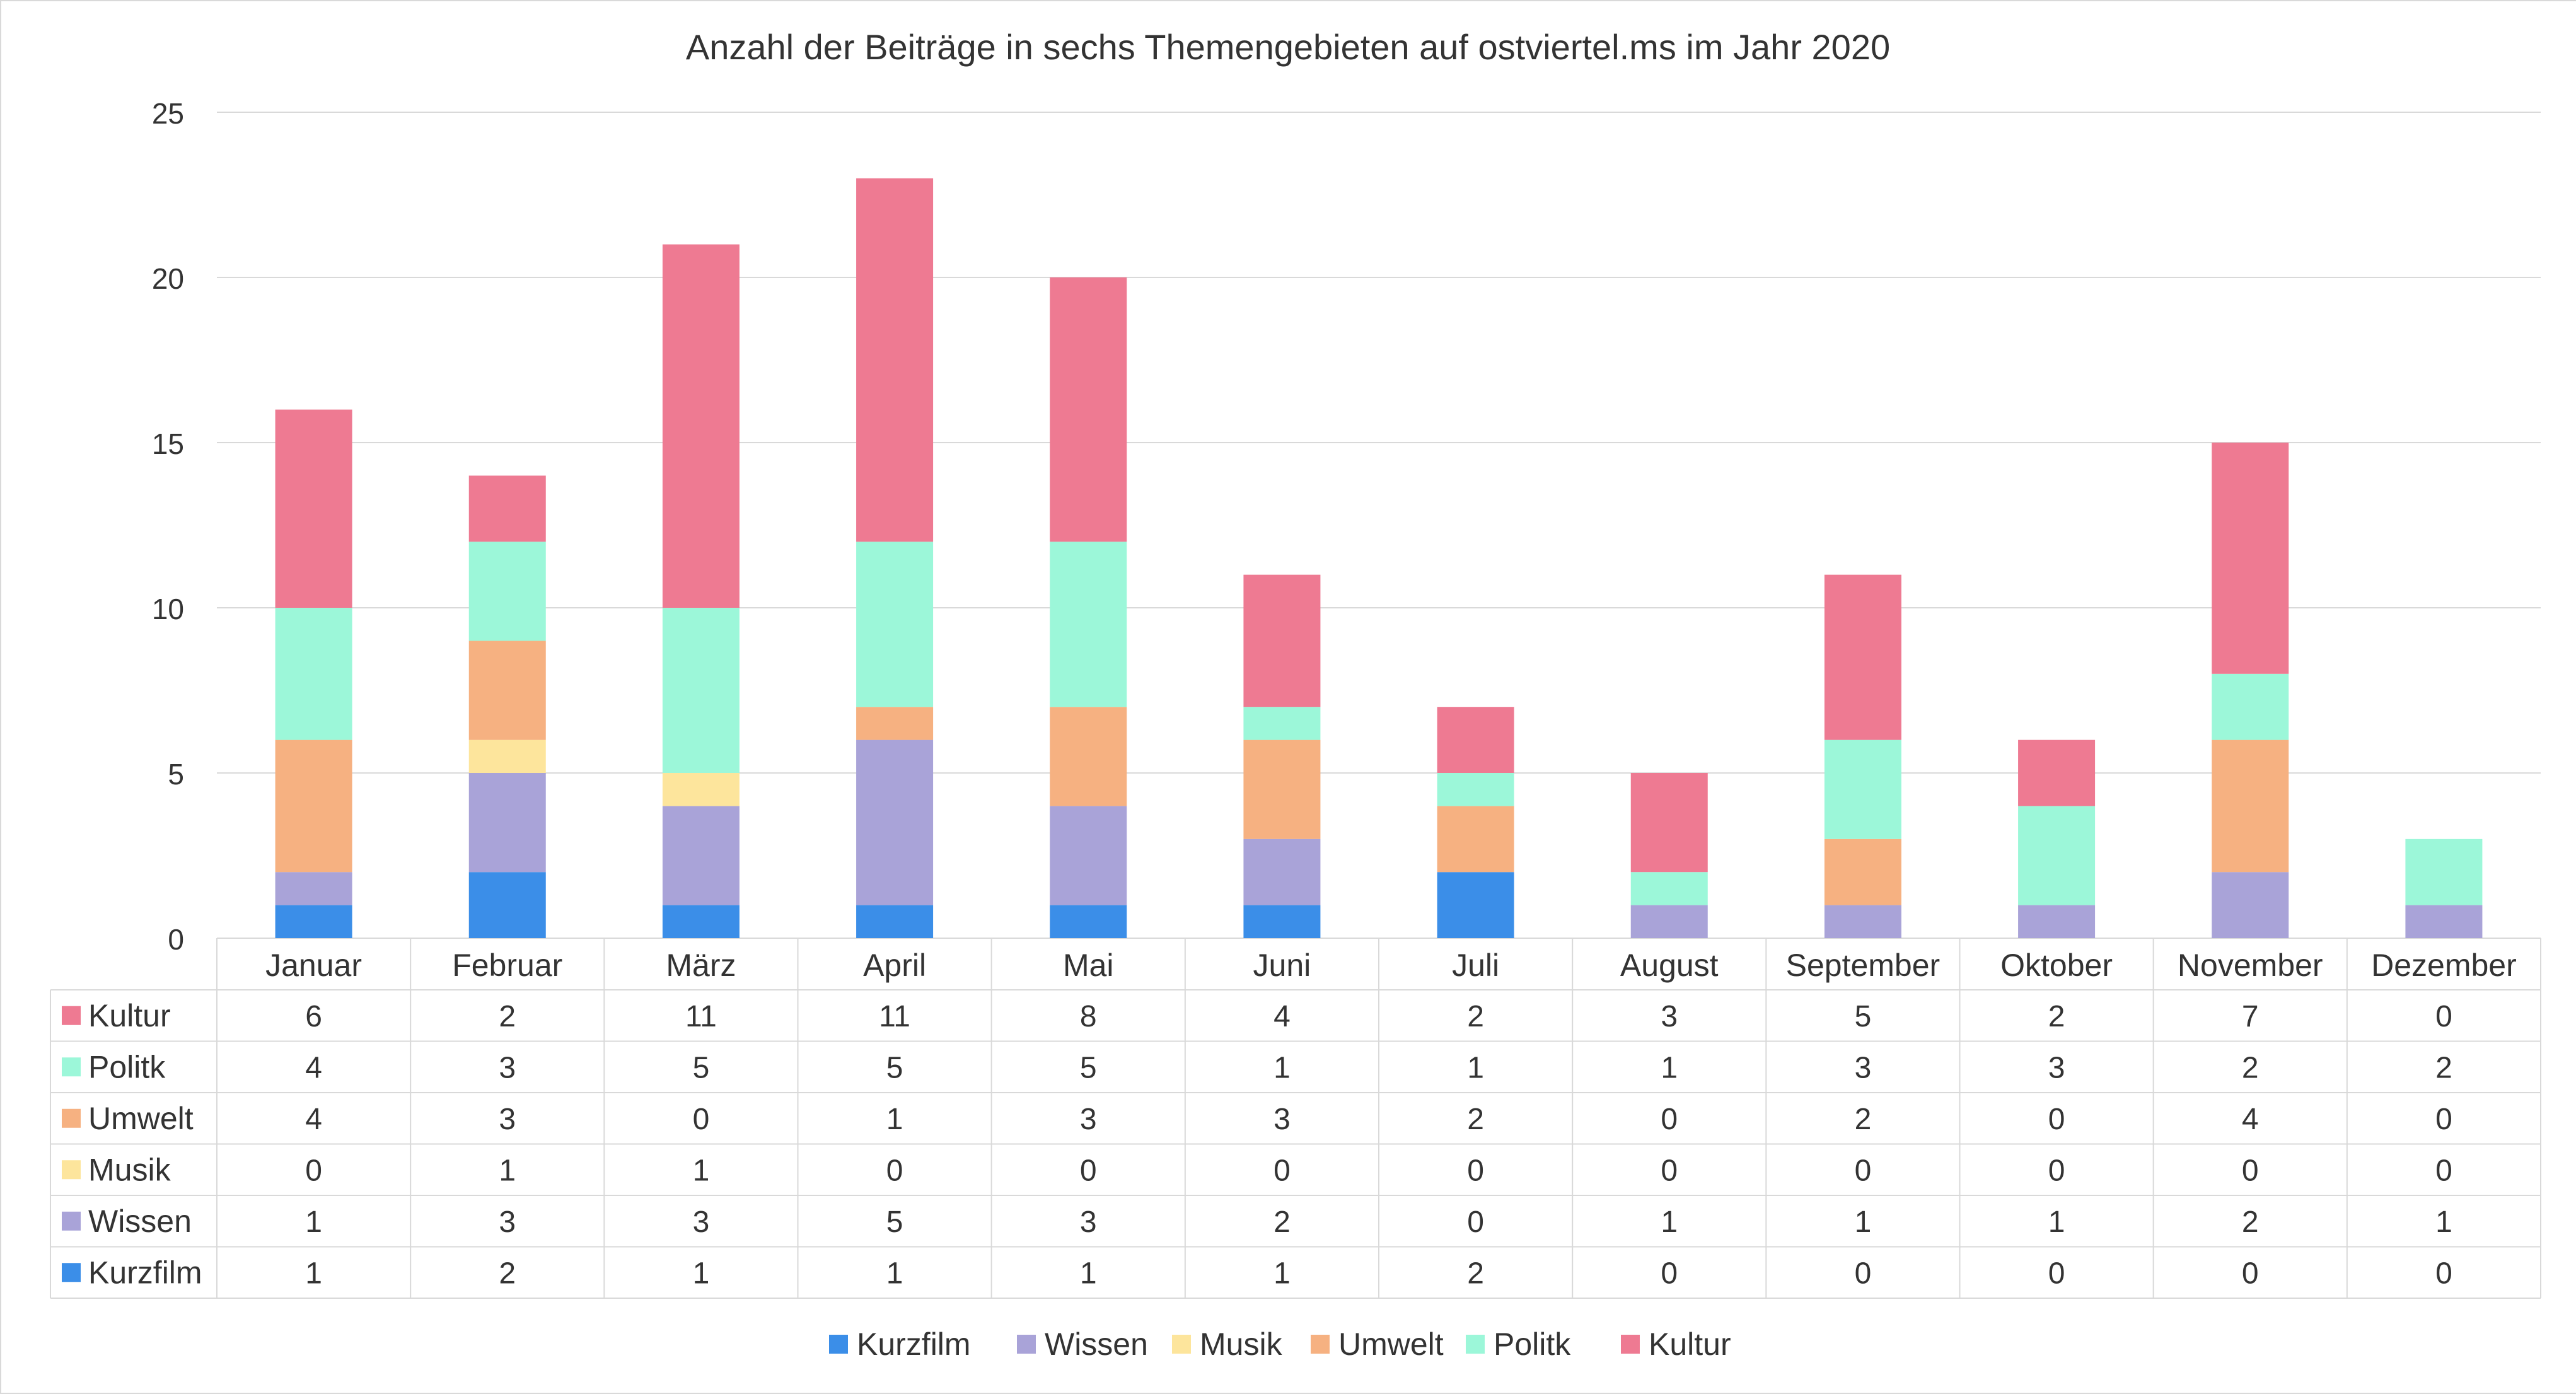 The height and width of the screenshot is (1394, 2576). What do you see at coordinates (1475, 1273) in the screenshot?
I see `table-cell-kurzfilm-juli: 2` at bounding box center [1475, 1273].